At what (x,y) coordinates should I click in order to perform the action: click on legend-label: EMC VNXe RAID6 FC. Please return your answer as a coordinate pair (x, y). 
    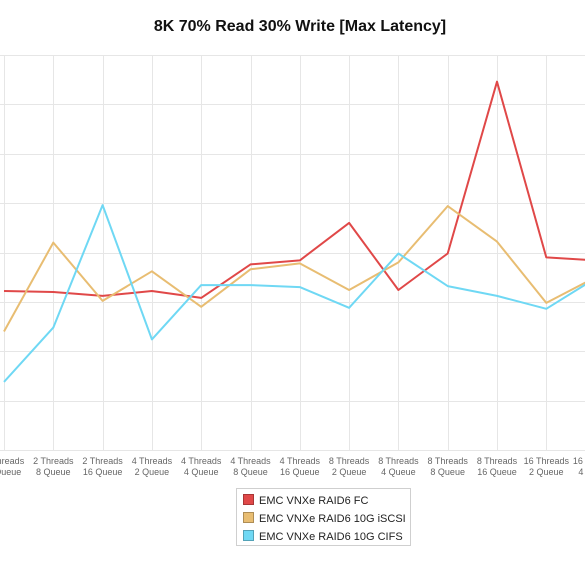
    Looking at the image, I should click on (314, 501).